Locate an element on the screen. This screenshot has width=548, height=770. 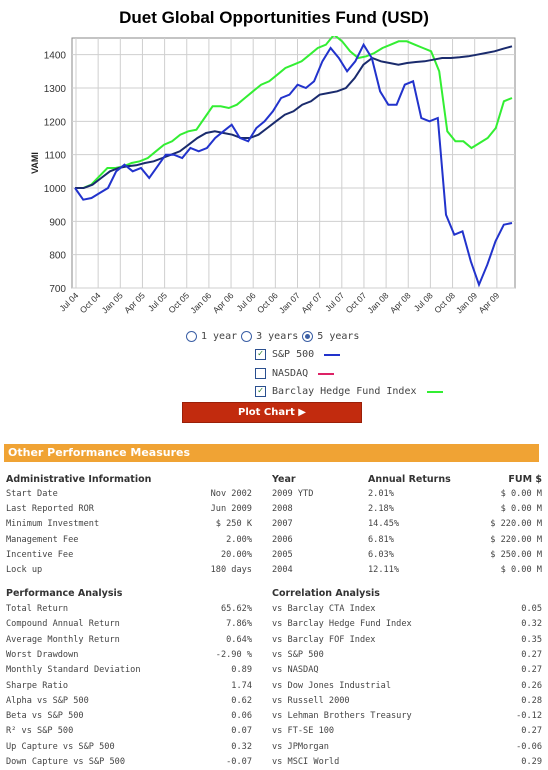
x-tick-label: Oct 07 is located at coordinates (356, 302).